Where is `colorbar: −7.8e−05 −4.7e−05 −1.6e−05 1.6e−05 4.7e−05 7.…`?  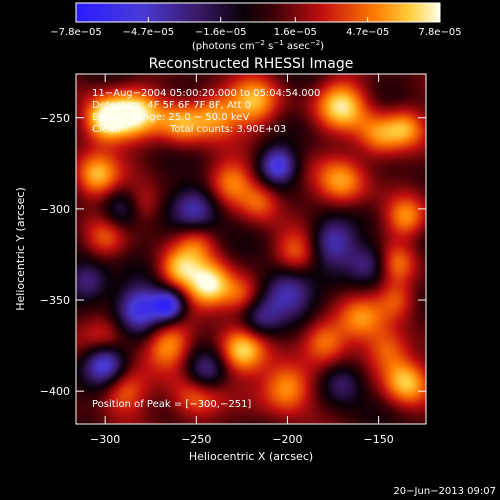
colorbar: −7.8e−05 −4.7e−05 −1.6e−05 1.6e−05 4.7e−05 7.… is located at coordinates (256, 27).